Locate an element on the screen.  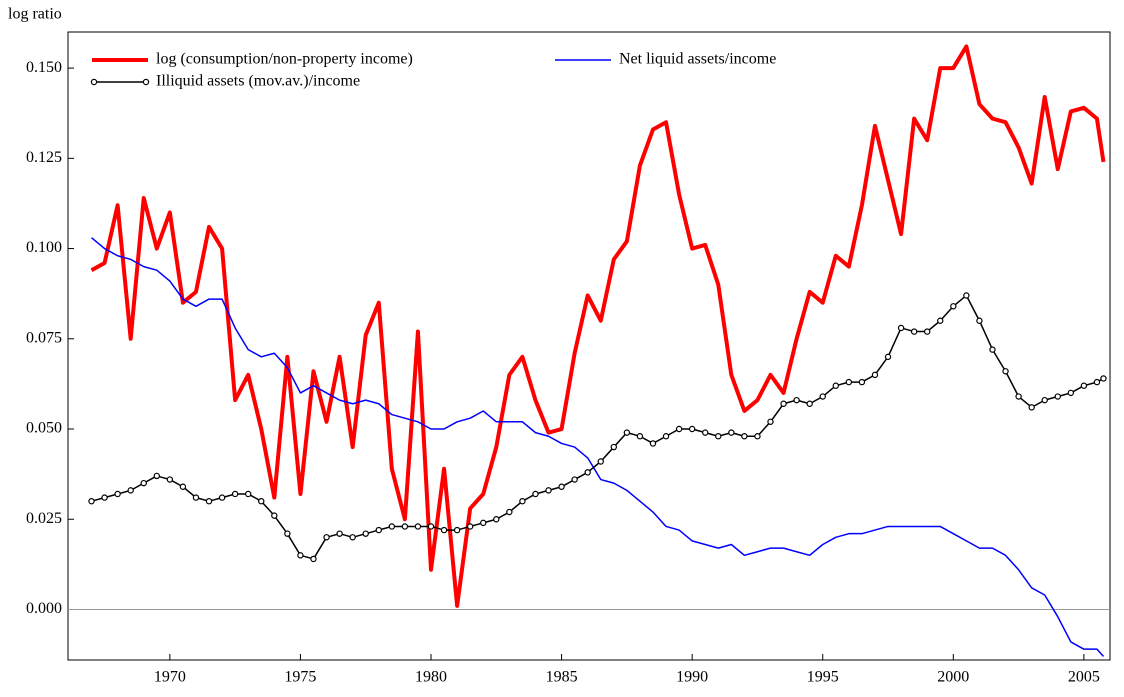
y-tick-label: 0.150 is located at coordinates (44, 67).